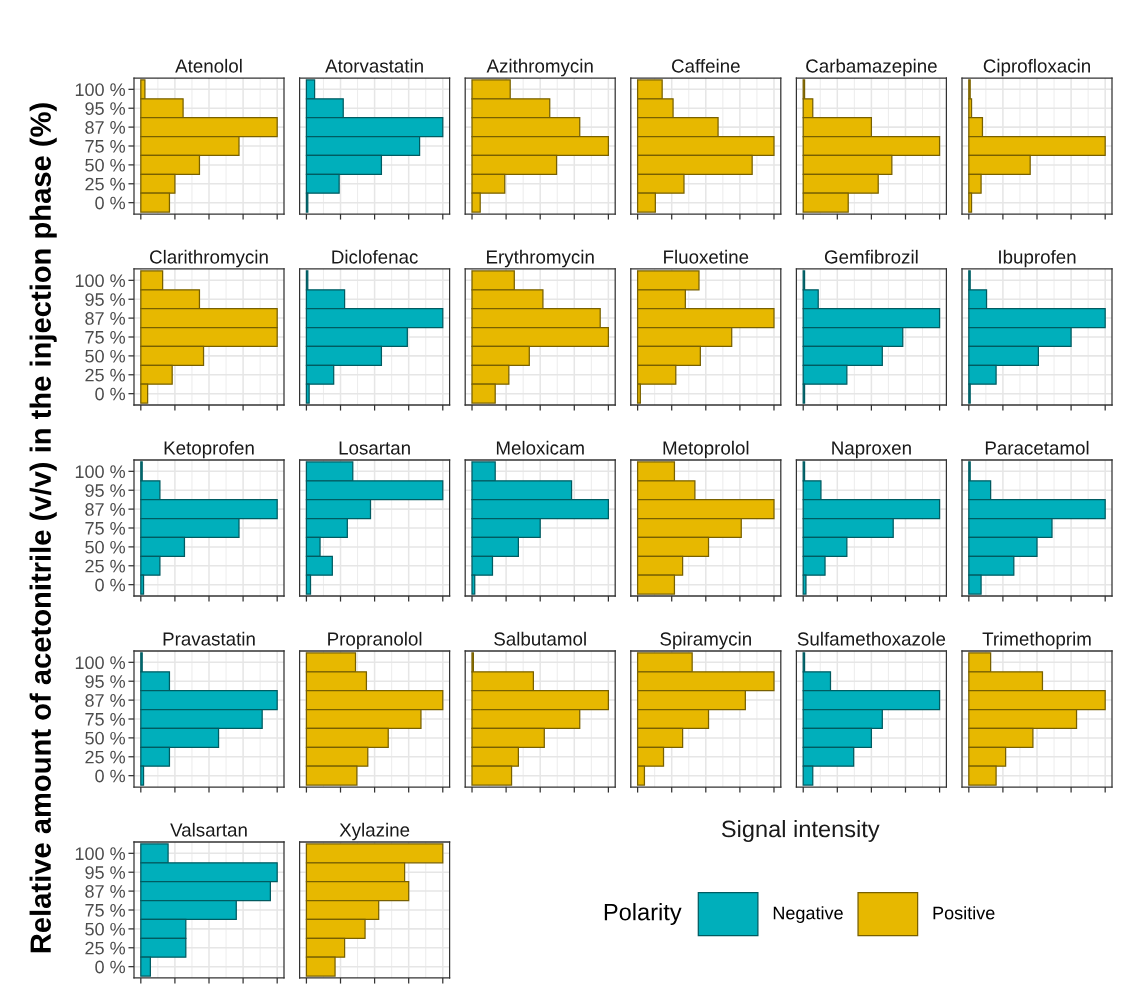  Describe the element at coordinates (800, 830) in the screenshot. I see `text: Signal intensity` at that location.